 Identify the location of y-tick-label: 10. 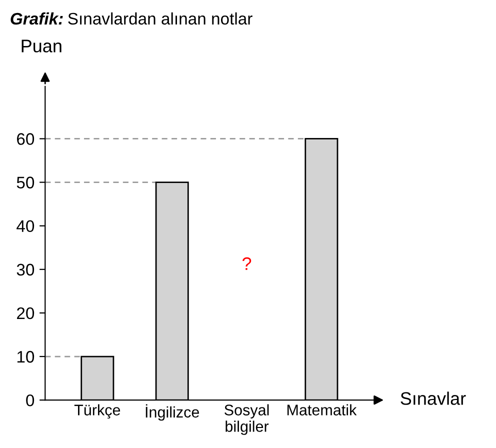
(25, 356).